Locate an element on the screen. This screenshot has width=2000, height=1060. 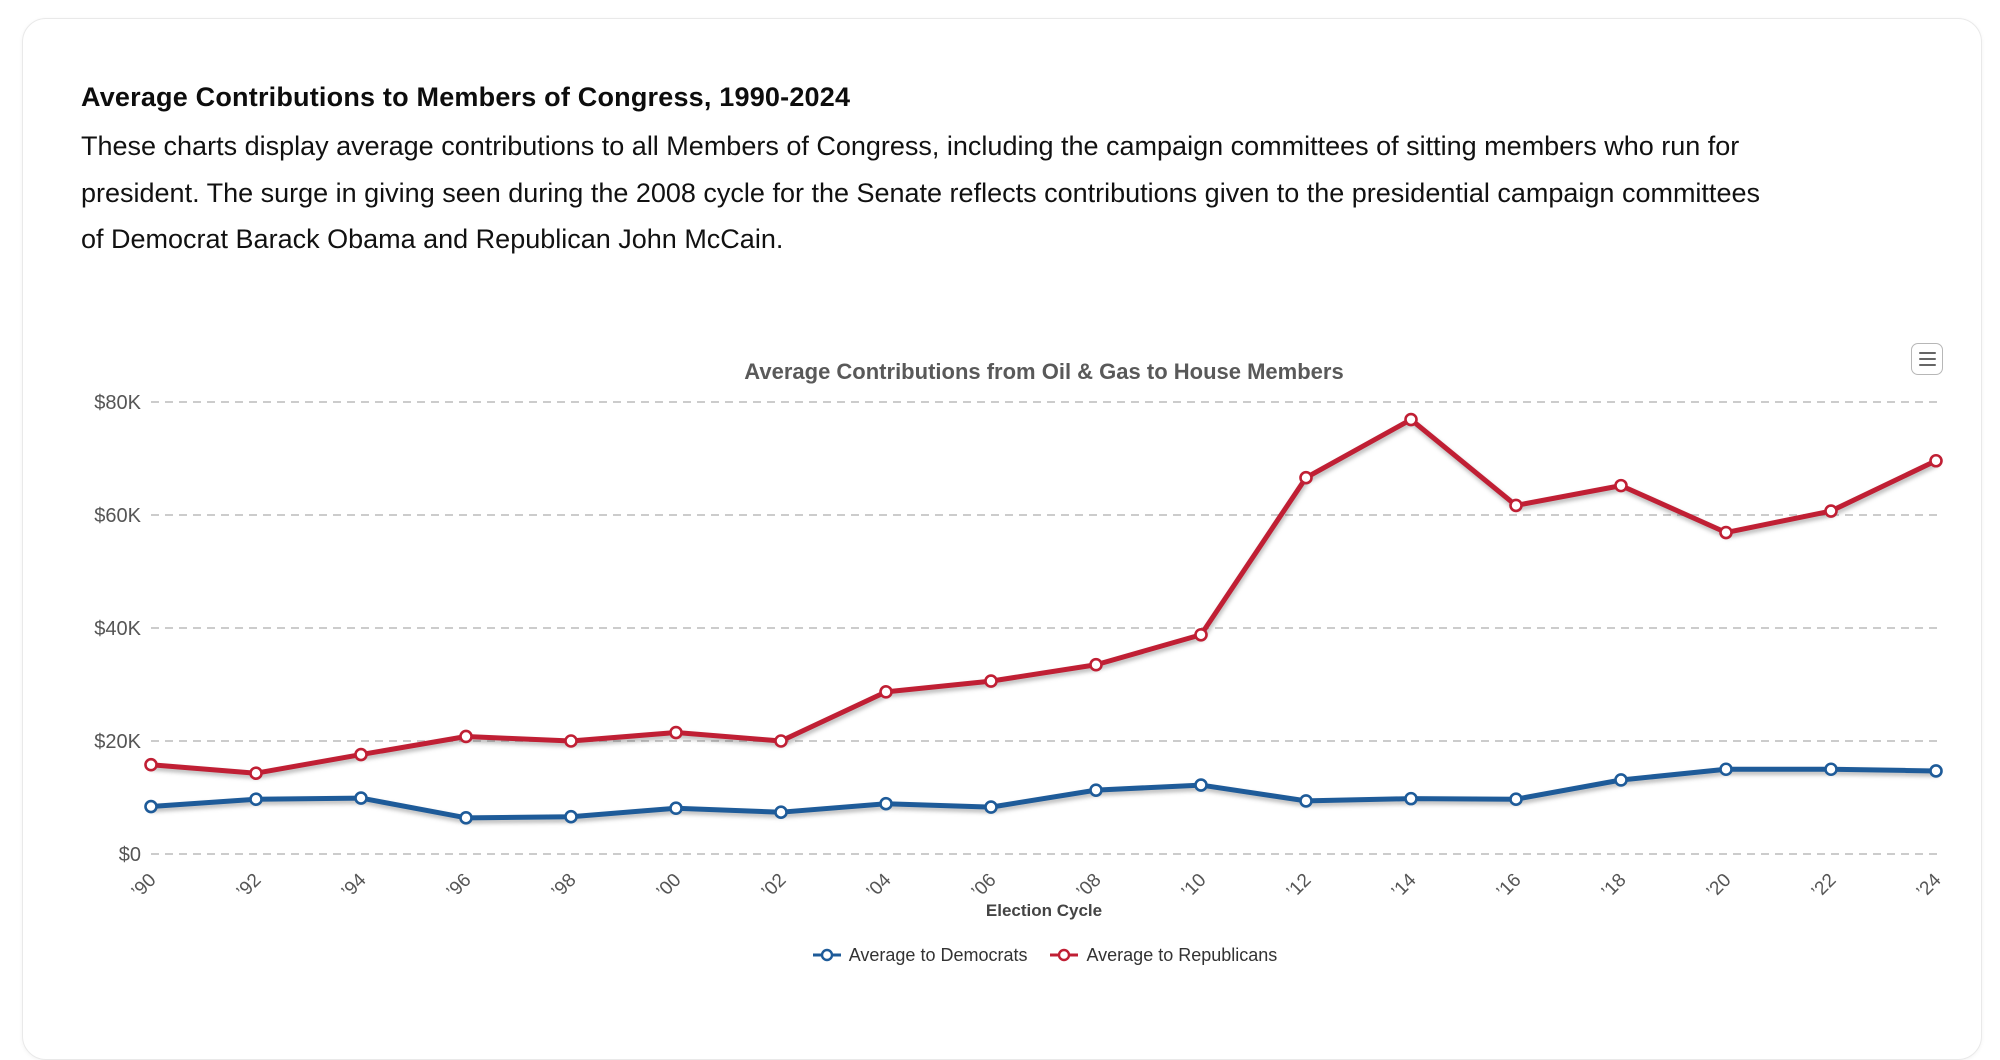
x-axis-tick-label: ’96 is located at coordinates (459, 886).